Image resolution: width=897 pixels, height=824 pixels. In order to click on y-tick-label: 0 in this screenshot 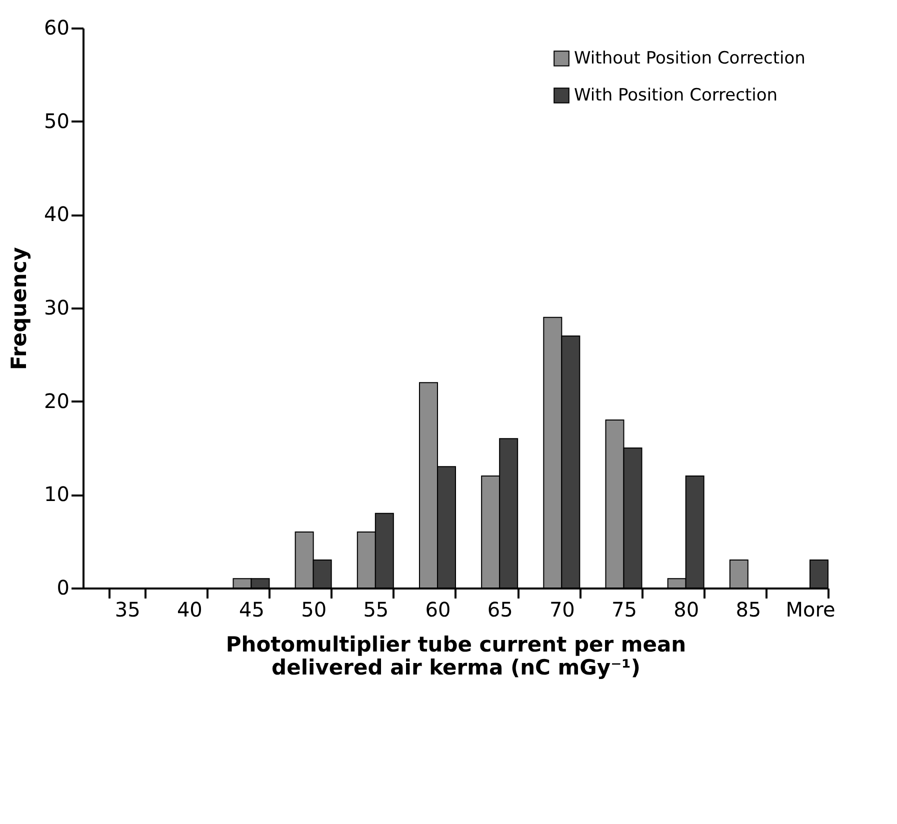, I will do `click(63, 588)`.